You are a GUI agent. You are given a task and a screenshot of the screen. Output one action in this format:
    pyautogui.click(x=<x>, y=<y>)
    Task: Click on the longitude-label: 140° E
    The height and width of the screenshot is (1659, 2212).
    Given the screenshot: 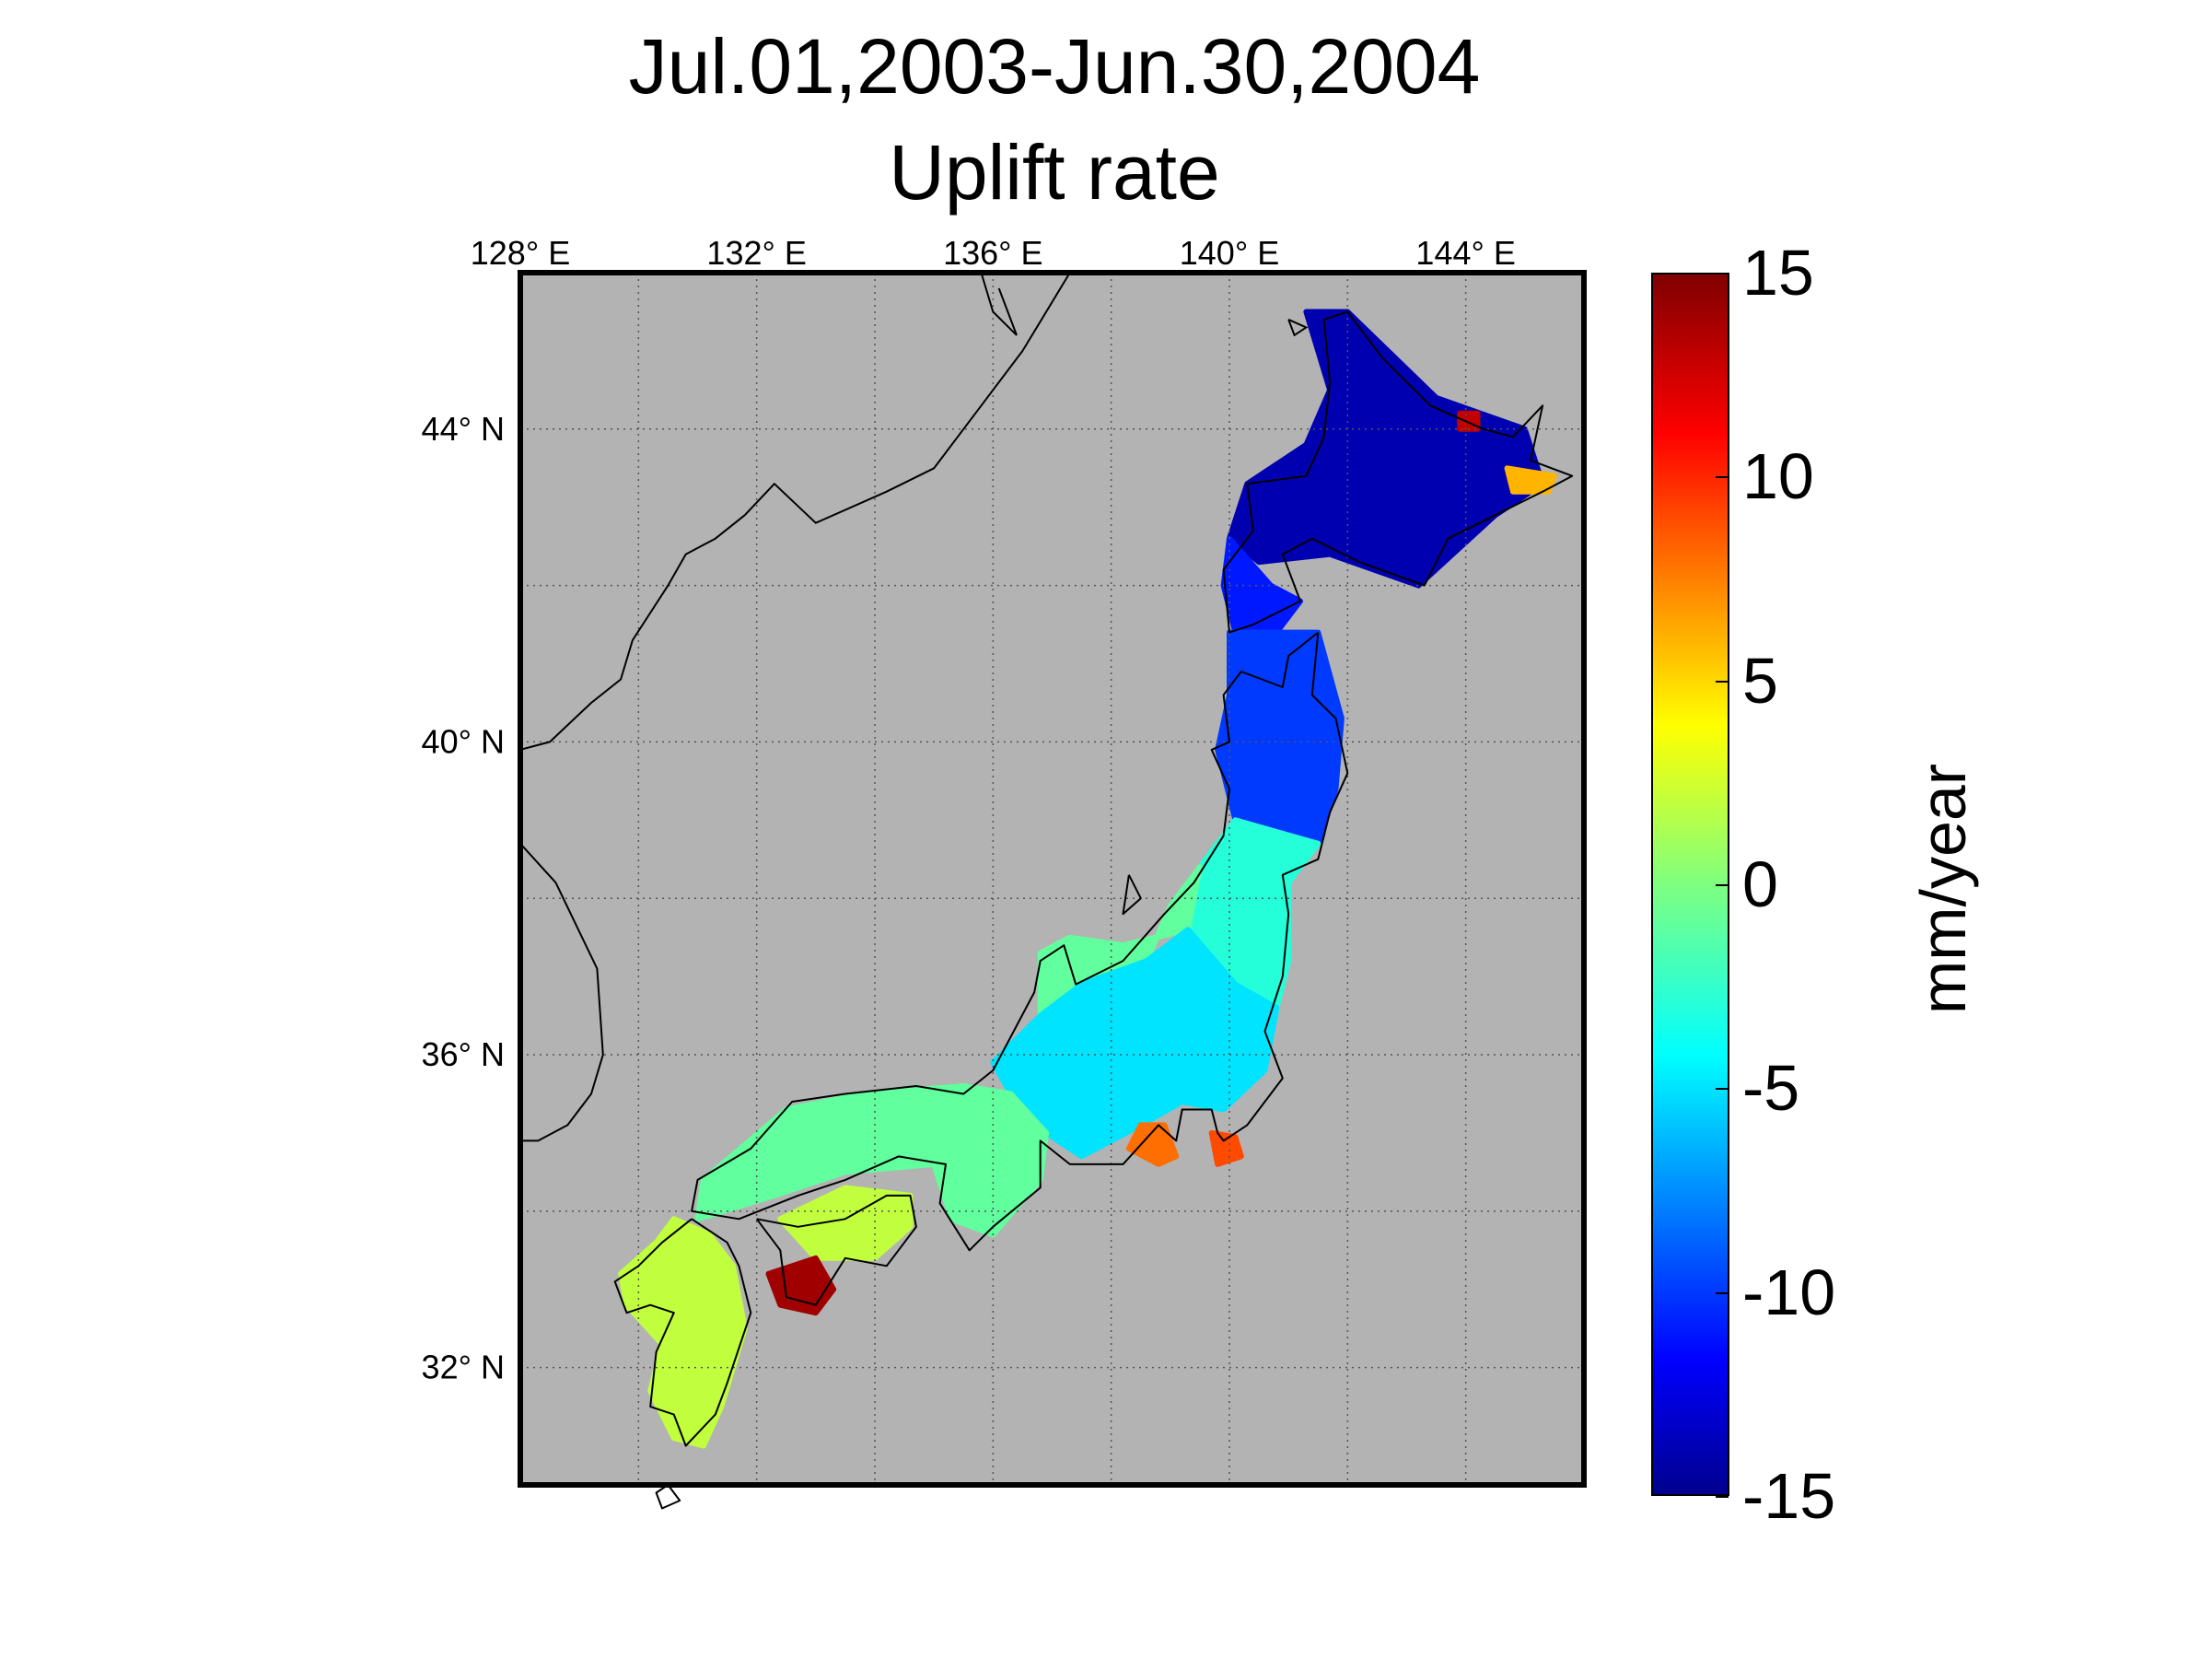 What is the action you would take?
    pyautogui.click(x=1229, y=253)
    